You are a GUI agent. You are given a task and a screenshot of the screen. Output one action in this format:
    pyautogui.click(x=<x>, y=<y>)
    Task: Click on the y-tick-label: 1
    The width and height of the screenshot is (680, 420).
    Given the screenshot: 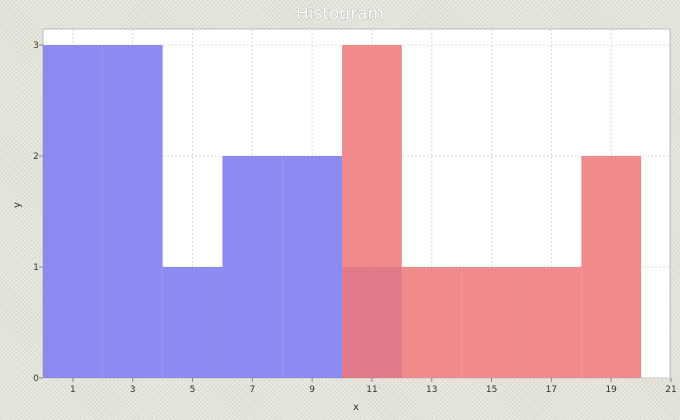 What is the action you would take?
    pyautogui.click(x=36, y=268)
    